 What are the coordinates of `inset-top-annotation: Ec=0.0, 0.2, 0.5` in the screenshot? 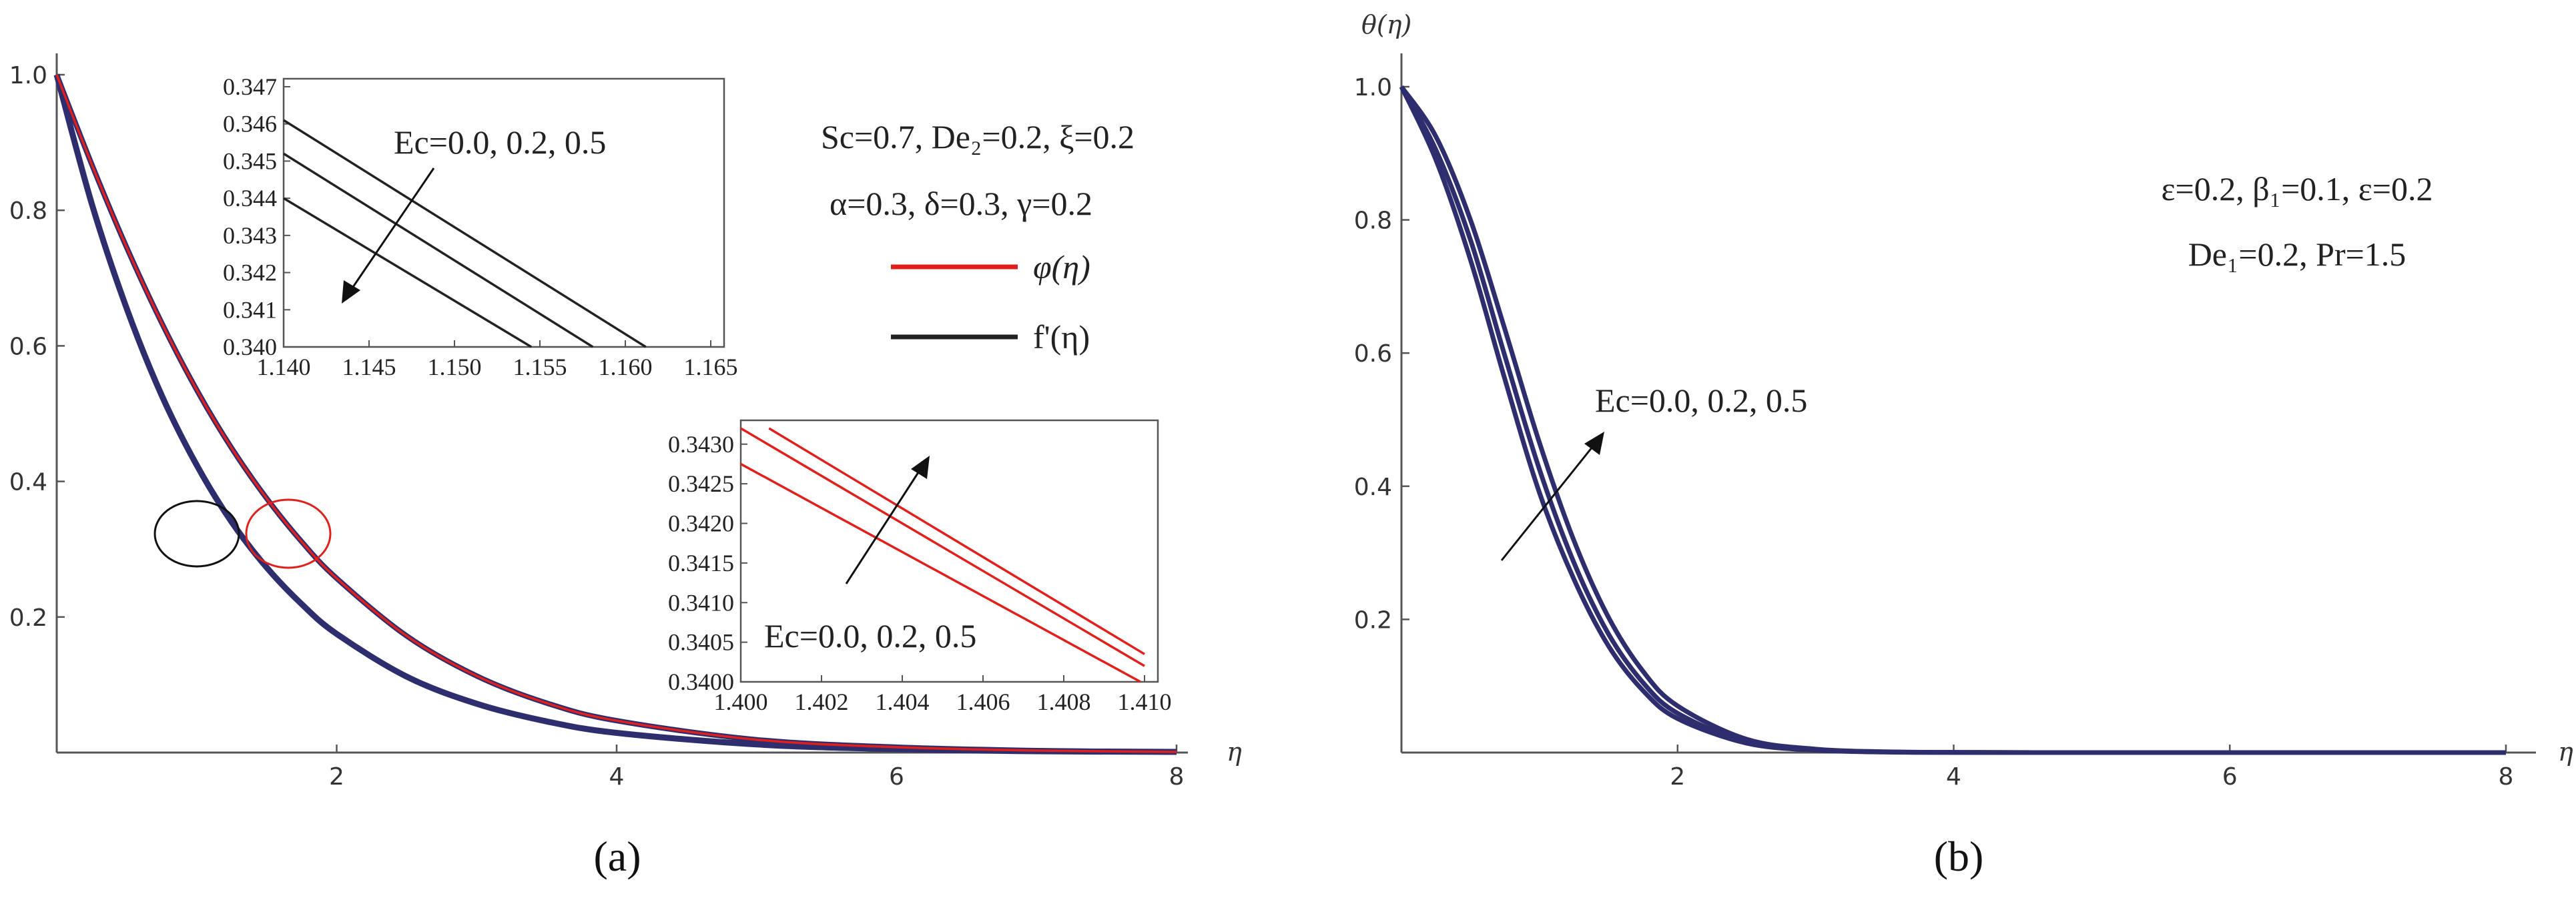 It's located at (500, 142).